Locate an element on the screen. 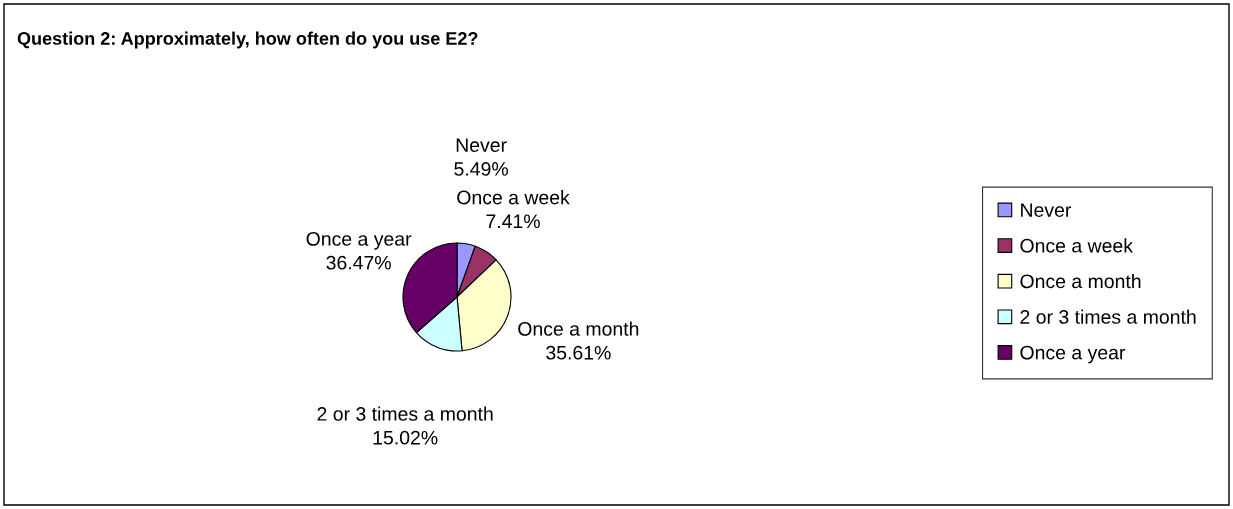  legend-label: 2 or 3 times a month is located at coordinates (1108, 316).